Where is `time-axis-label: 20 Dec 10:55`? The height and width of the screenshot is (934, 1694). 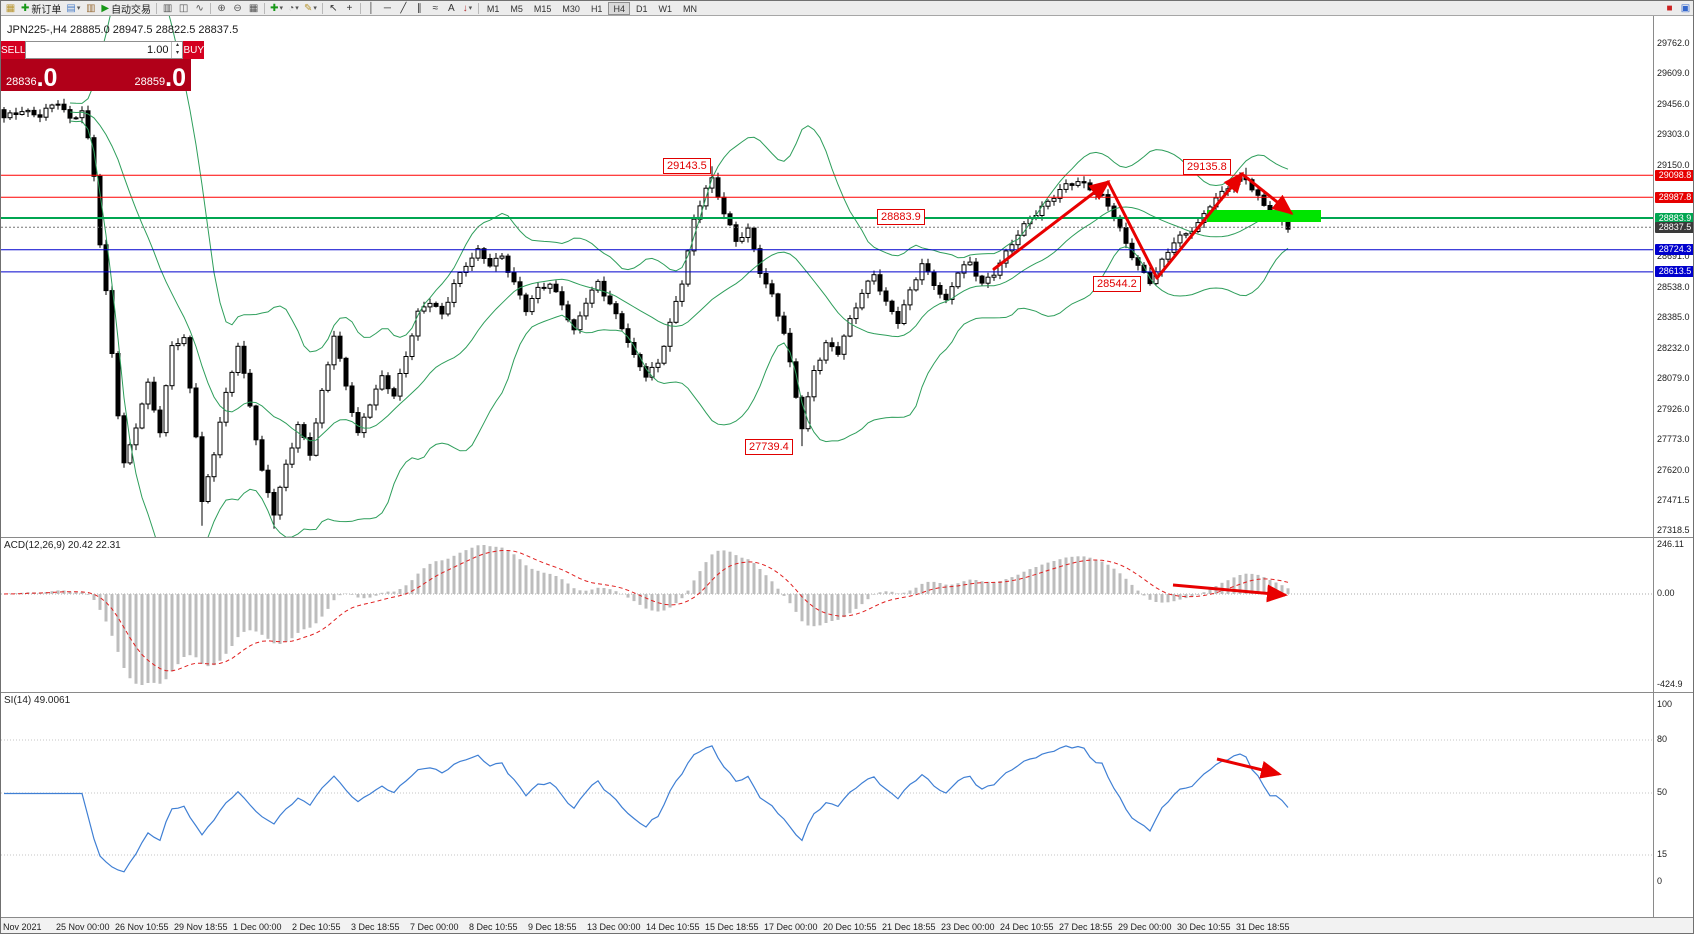
time-axis-label: 20 Dec 10:55 is located at coordinates (850, 927).